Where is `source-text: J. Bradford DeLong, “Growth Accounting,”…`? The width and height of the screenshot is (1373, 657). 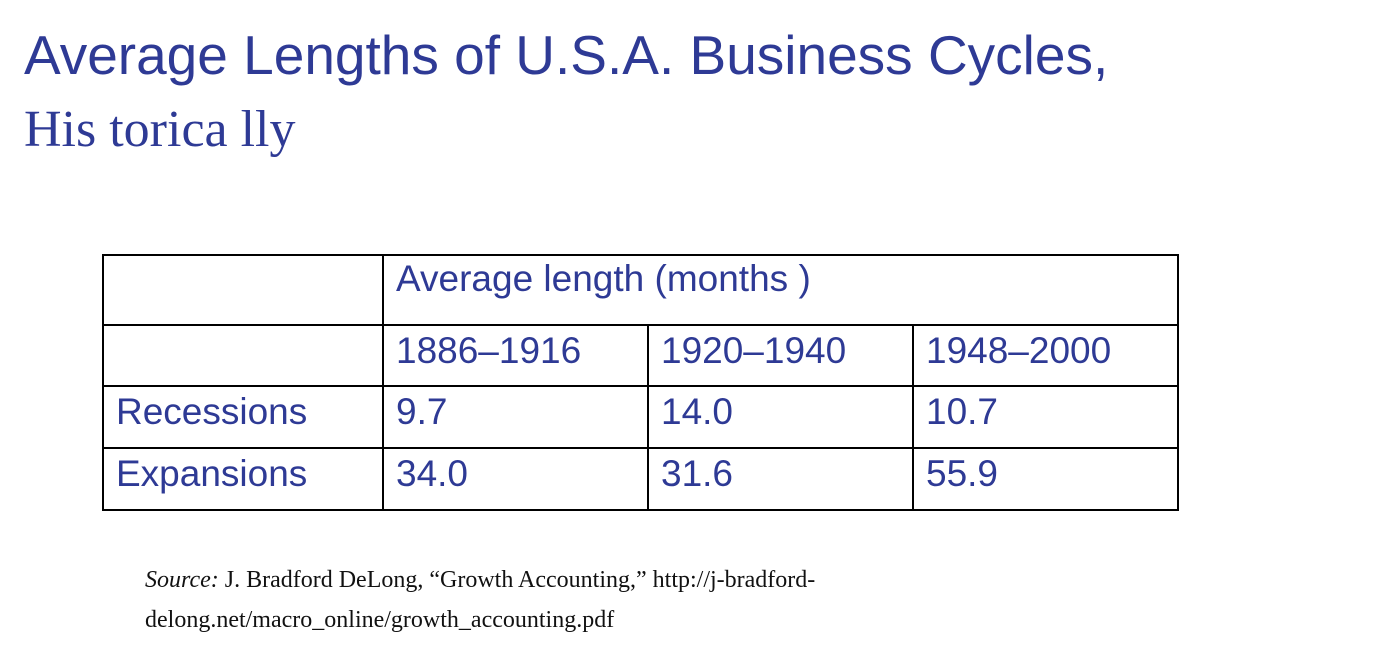 source-text: J. Bradford DeLong, “Growth Accounting,”… is located at coordinates (480, 600).